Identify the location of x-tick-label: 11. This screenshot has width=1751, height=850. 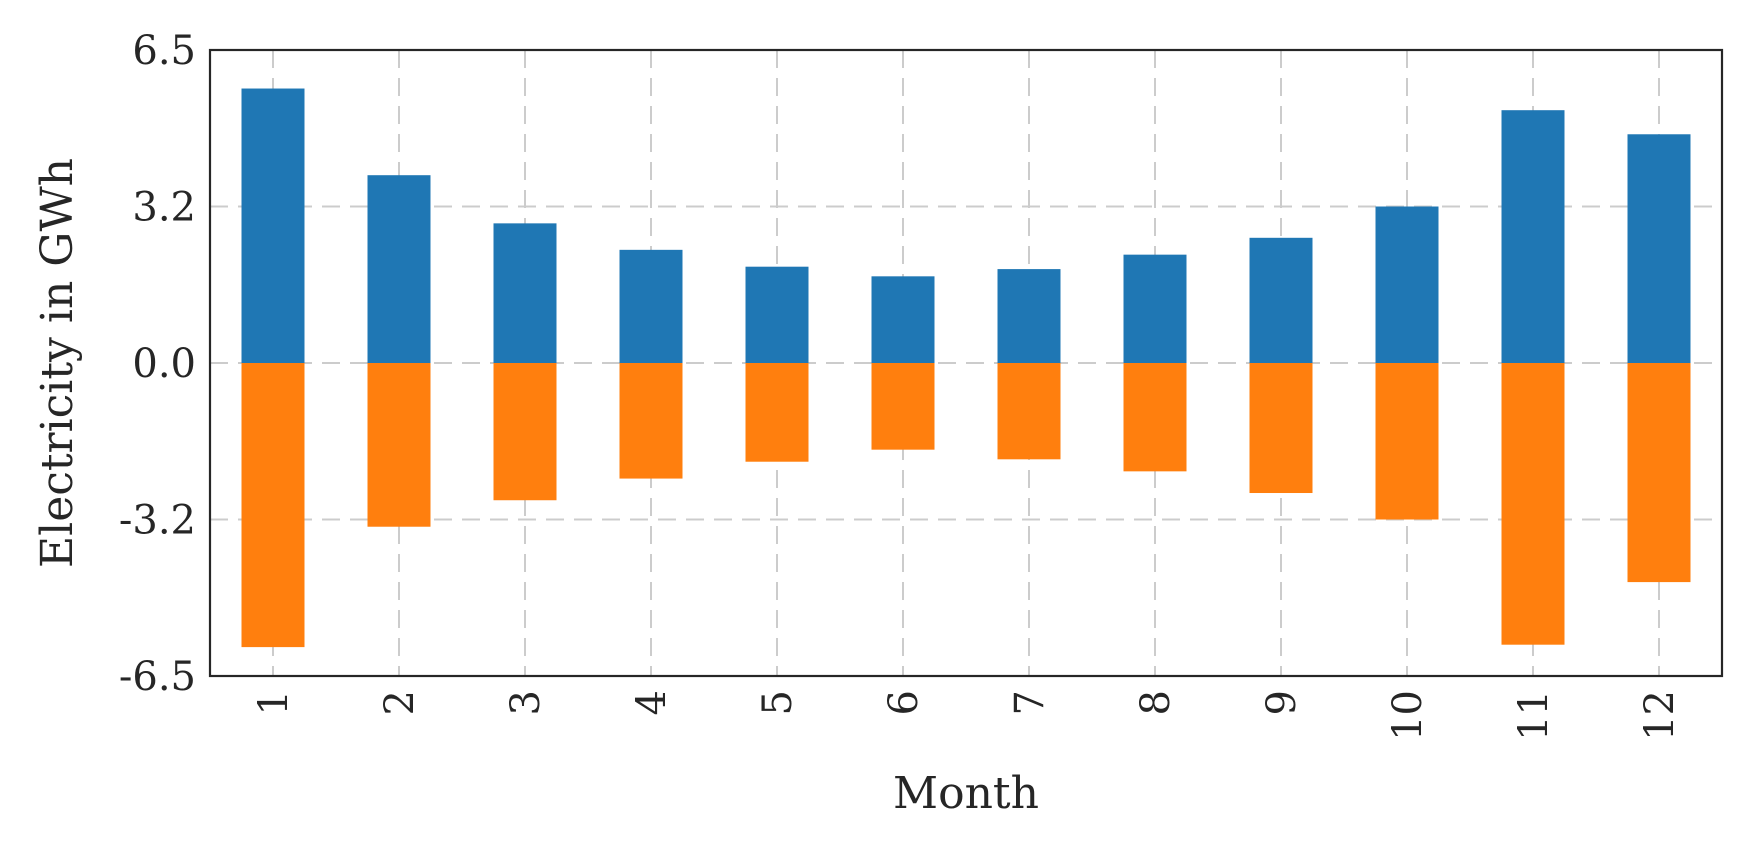
(1534, 715).